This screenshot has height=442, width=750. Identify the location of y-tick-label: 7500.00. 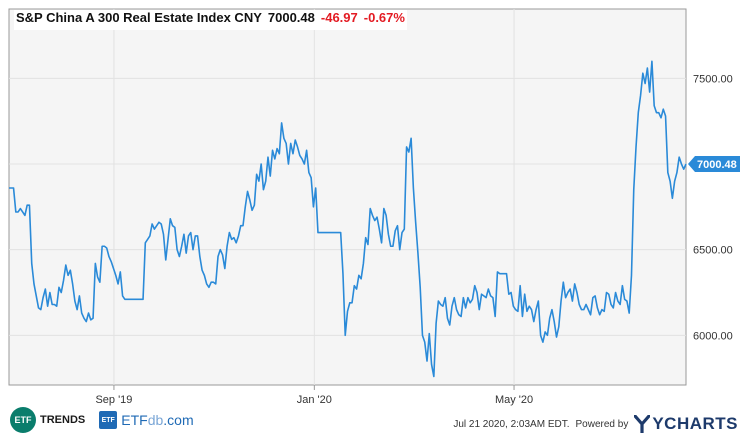
(713, 79).